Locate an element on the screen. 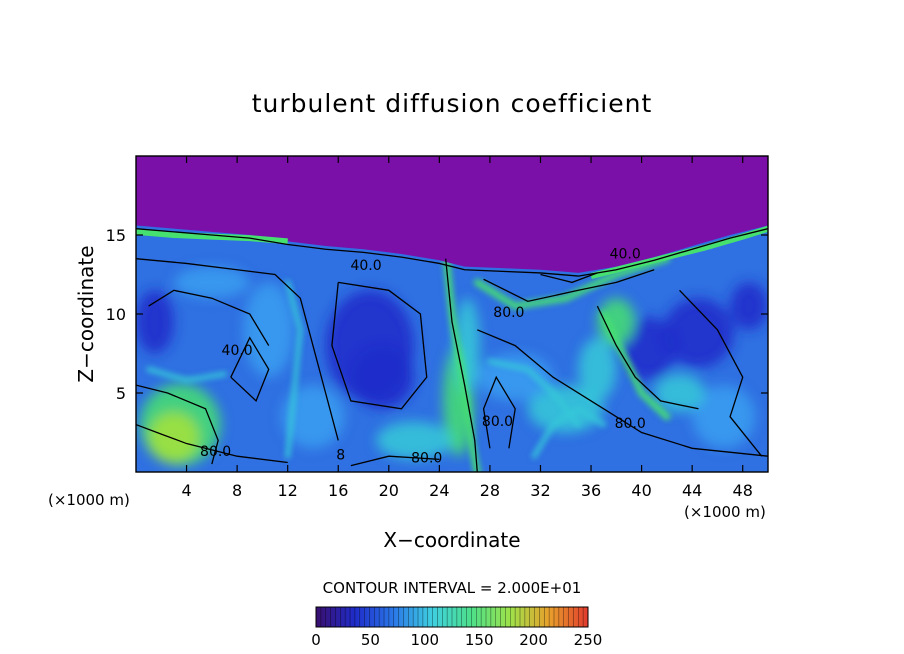  x-tick-label: 32 is located at coordinates (540, 490).